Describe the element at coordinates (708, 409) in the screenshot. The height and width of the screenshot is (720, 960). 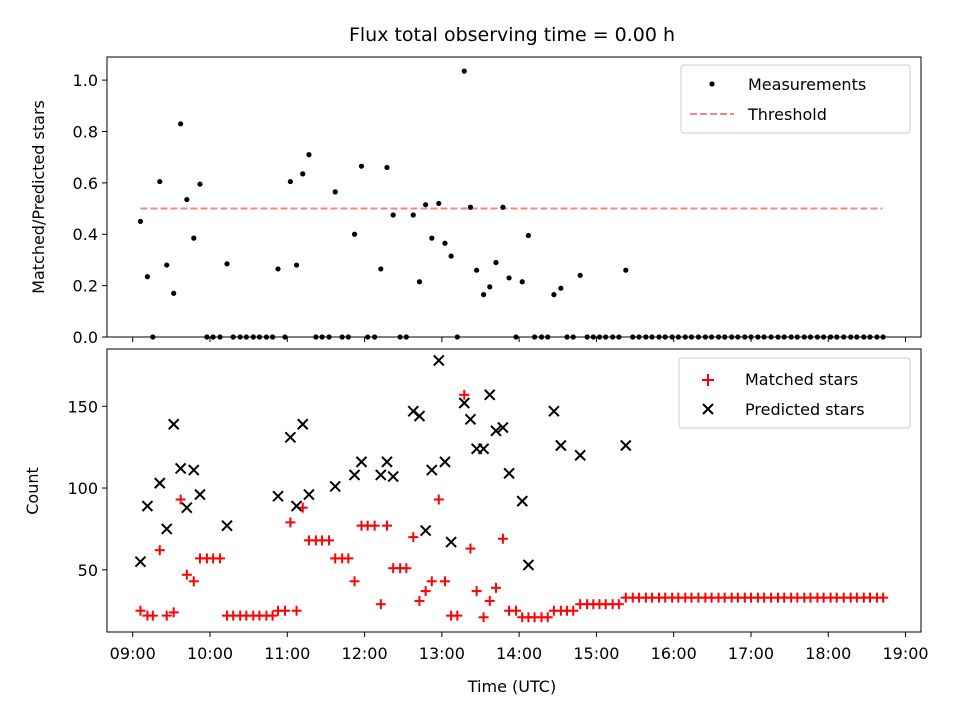
I see `legend-predicted-marker` at that location.